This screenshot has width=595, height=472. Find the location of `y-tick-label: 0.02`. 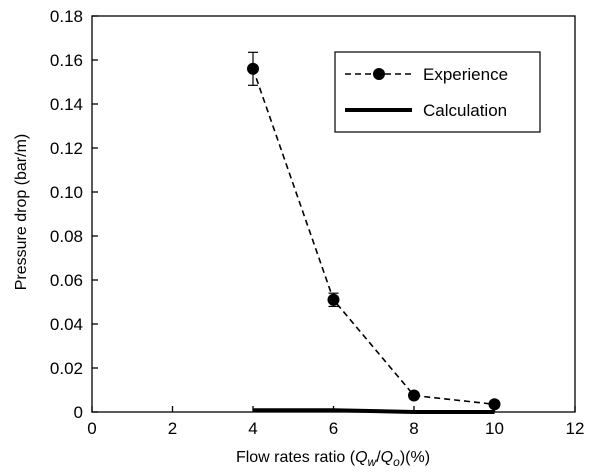

y-tick-label: 0.02 is located at coordinates (66, 368).